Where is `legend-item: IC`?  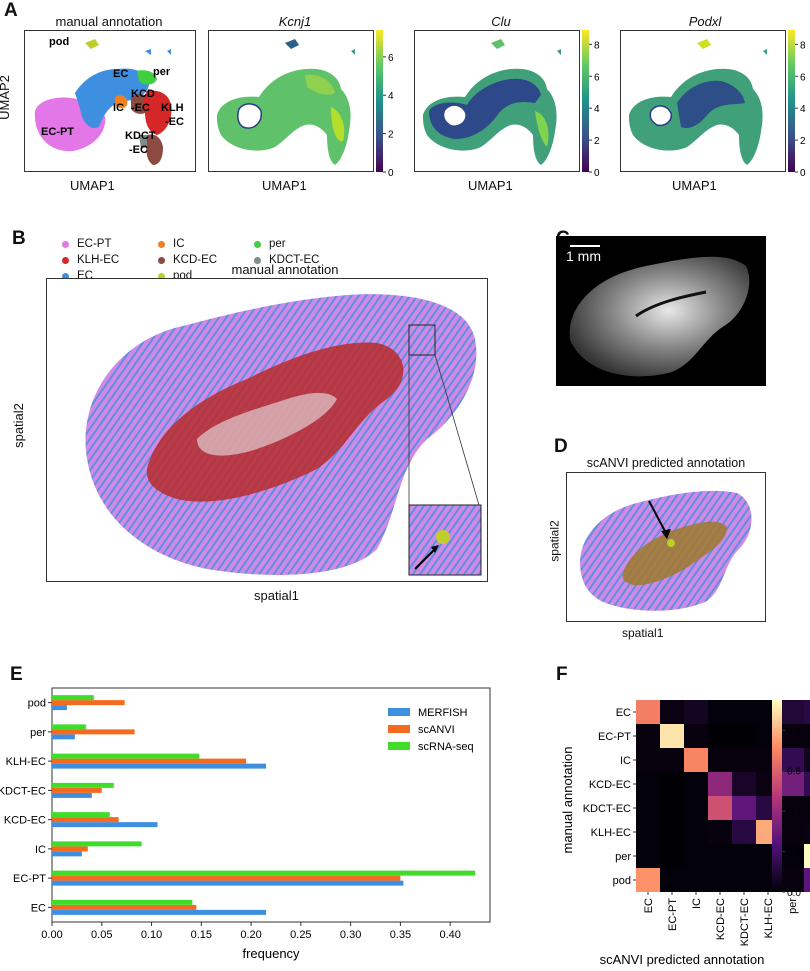 legend-item: IC is located at coordinates (206, 244).